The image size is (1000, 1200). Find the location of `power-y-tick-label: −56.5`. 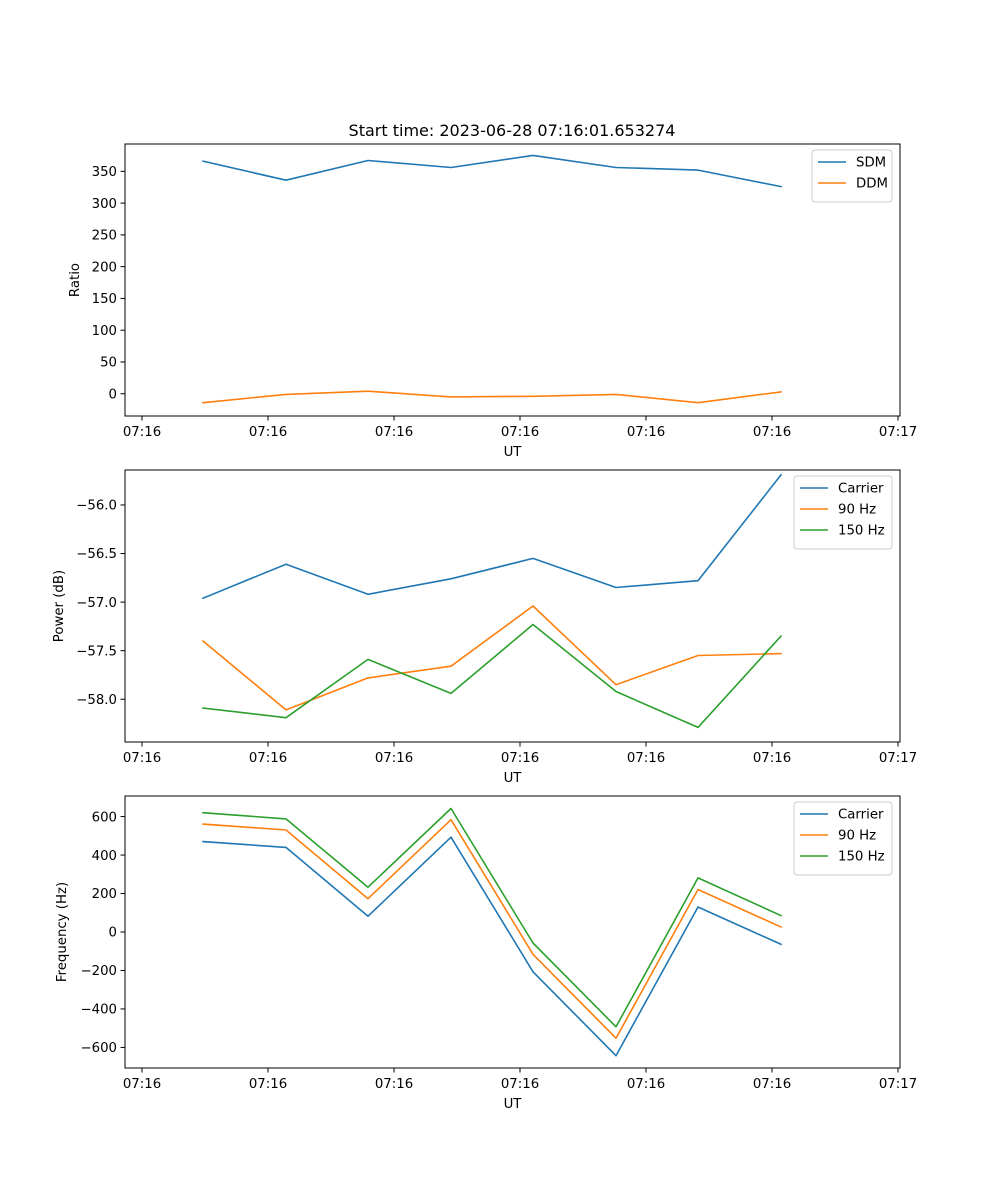

power-y-tick-label: −56.5 is located at coordinates (96, 554).